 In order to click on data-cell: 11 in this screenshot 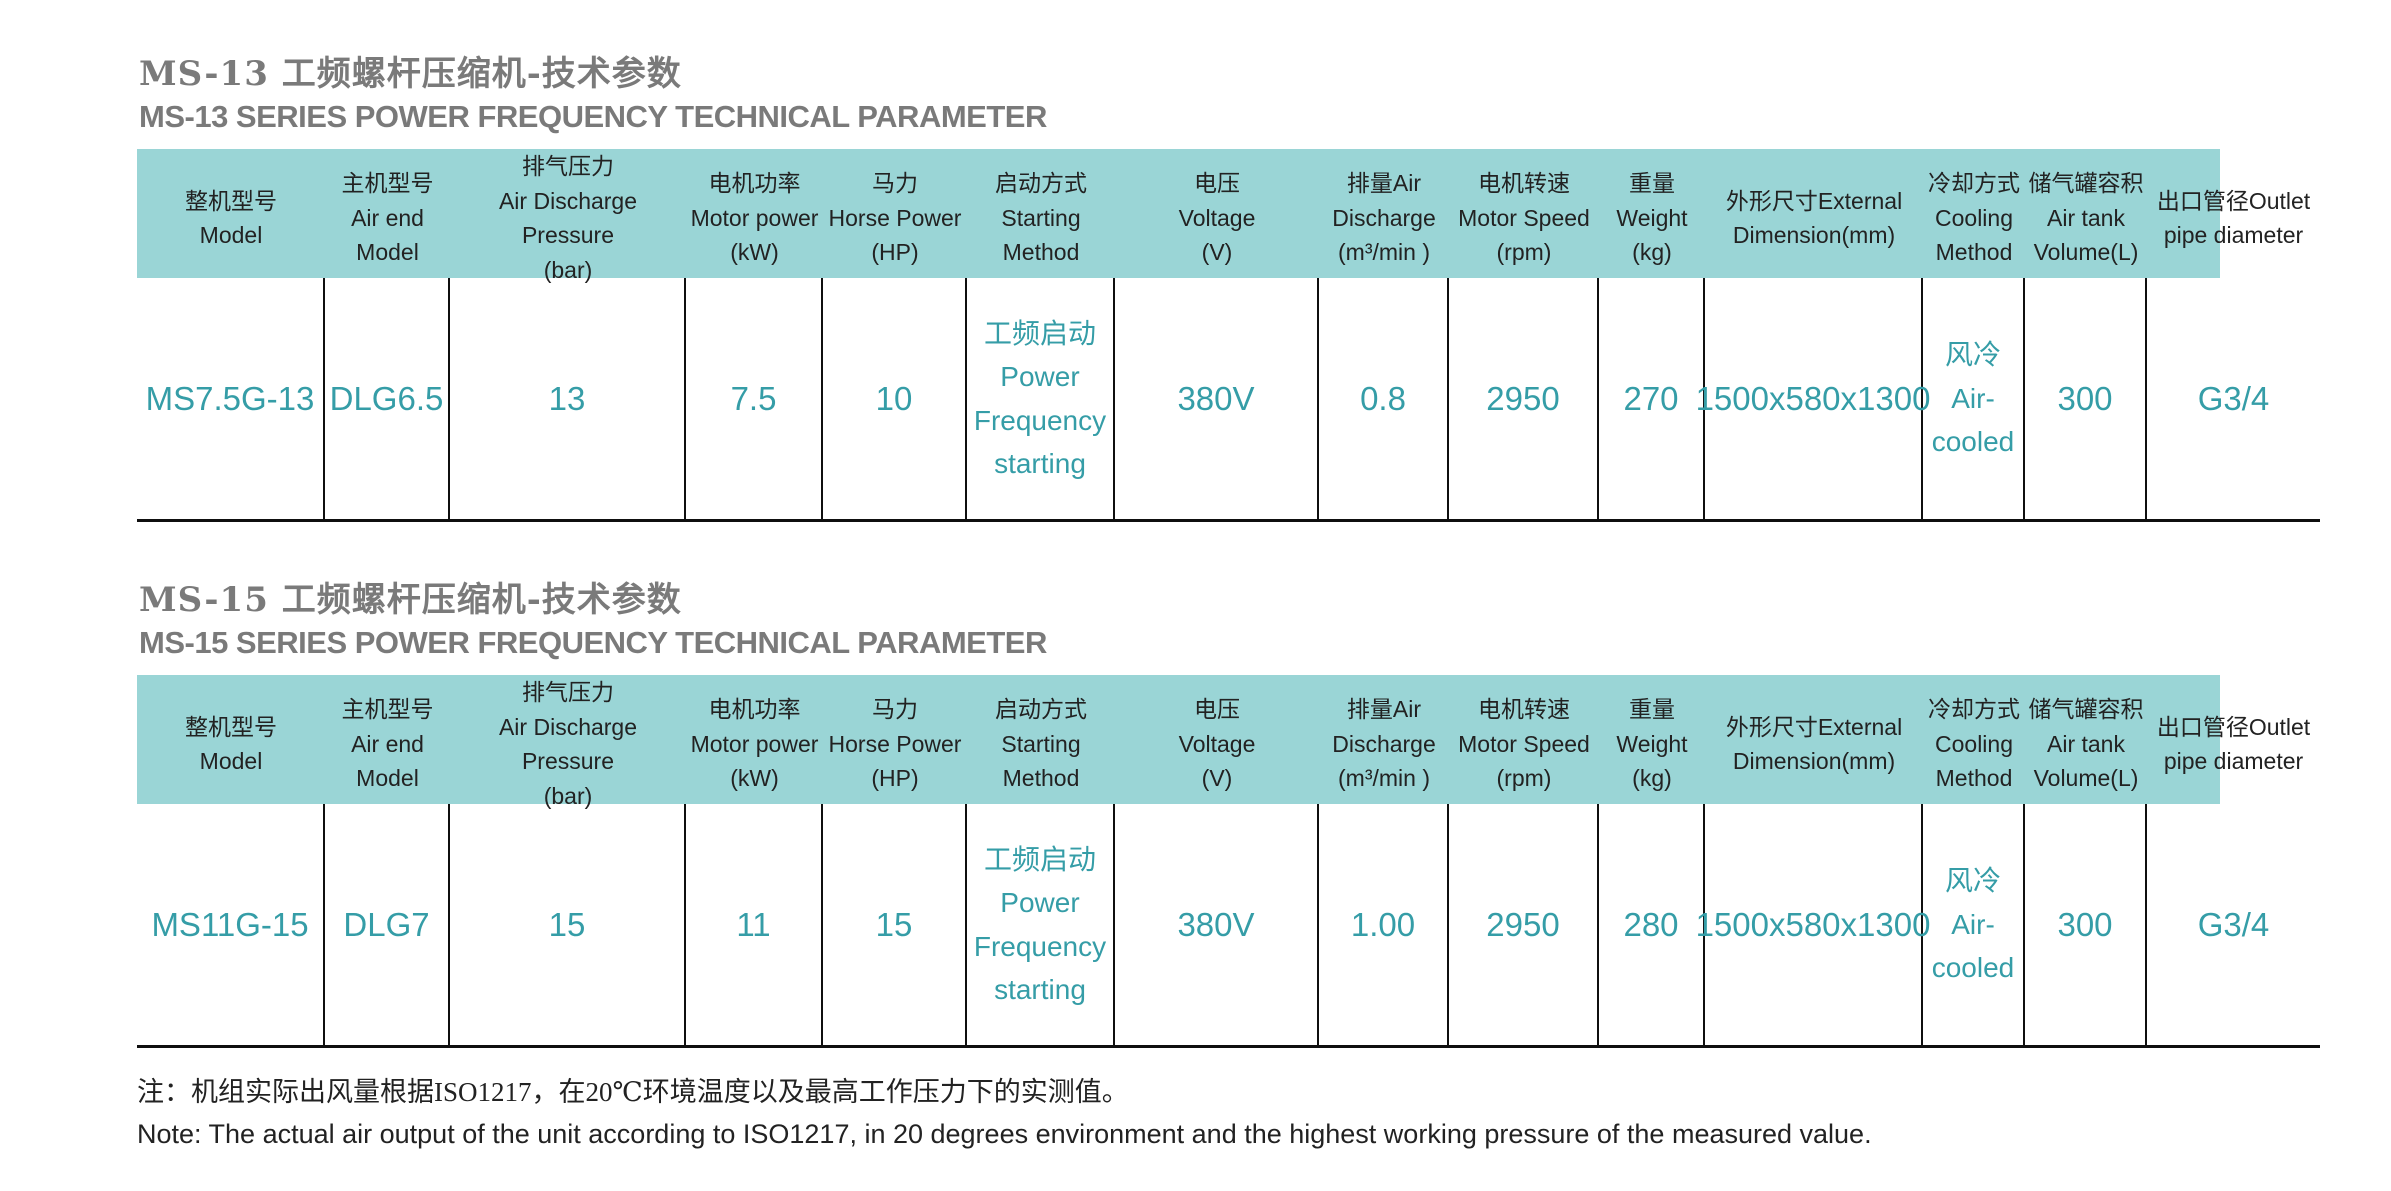, I will do `click(754, 924)`.